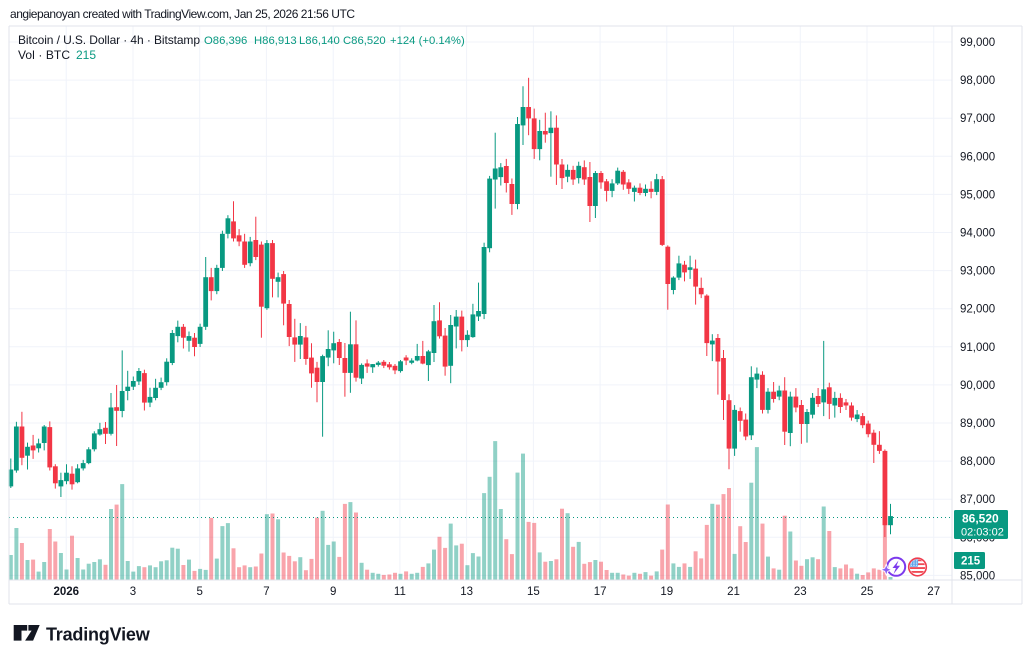 The height and width of the screenshot is (661, 1024). What do you see at coordinates (977, 157) in the screenshot?
I see `svg-text: 96,000` at bounding box center [977, 157].